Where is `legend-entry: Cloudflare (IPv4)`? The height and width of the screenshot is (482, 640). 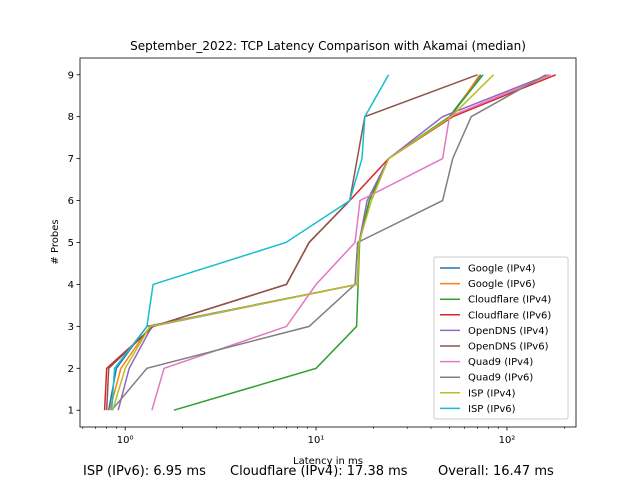 legend-entry: Cloudflare (IPv4) is located at coordinates (509, 300).